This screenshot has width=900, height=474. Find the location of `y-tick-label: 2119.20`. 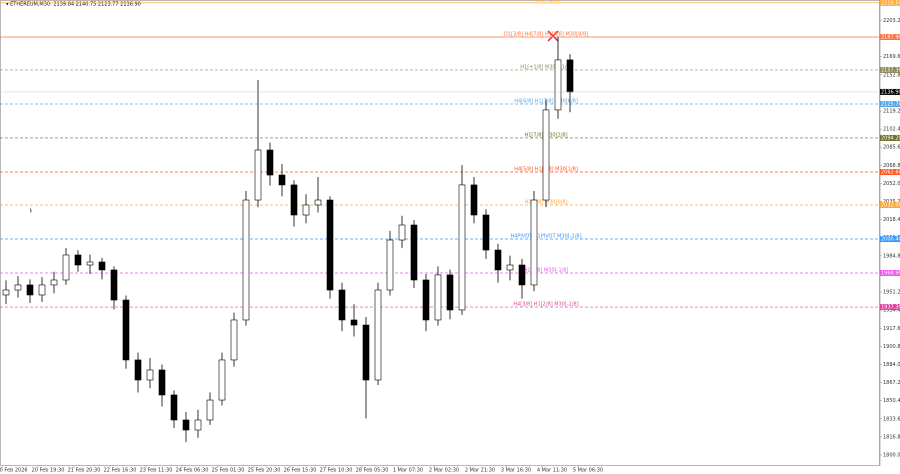

y-tick-label: 2119.20 is located at coordinates (891, 112).